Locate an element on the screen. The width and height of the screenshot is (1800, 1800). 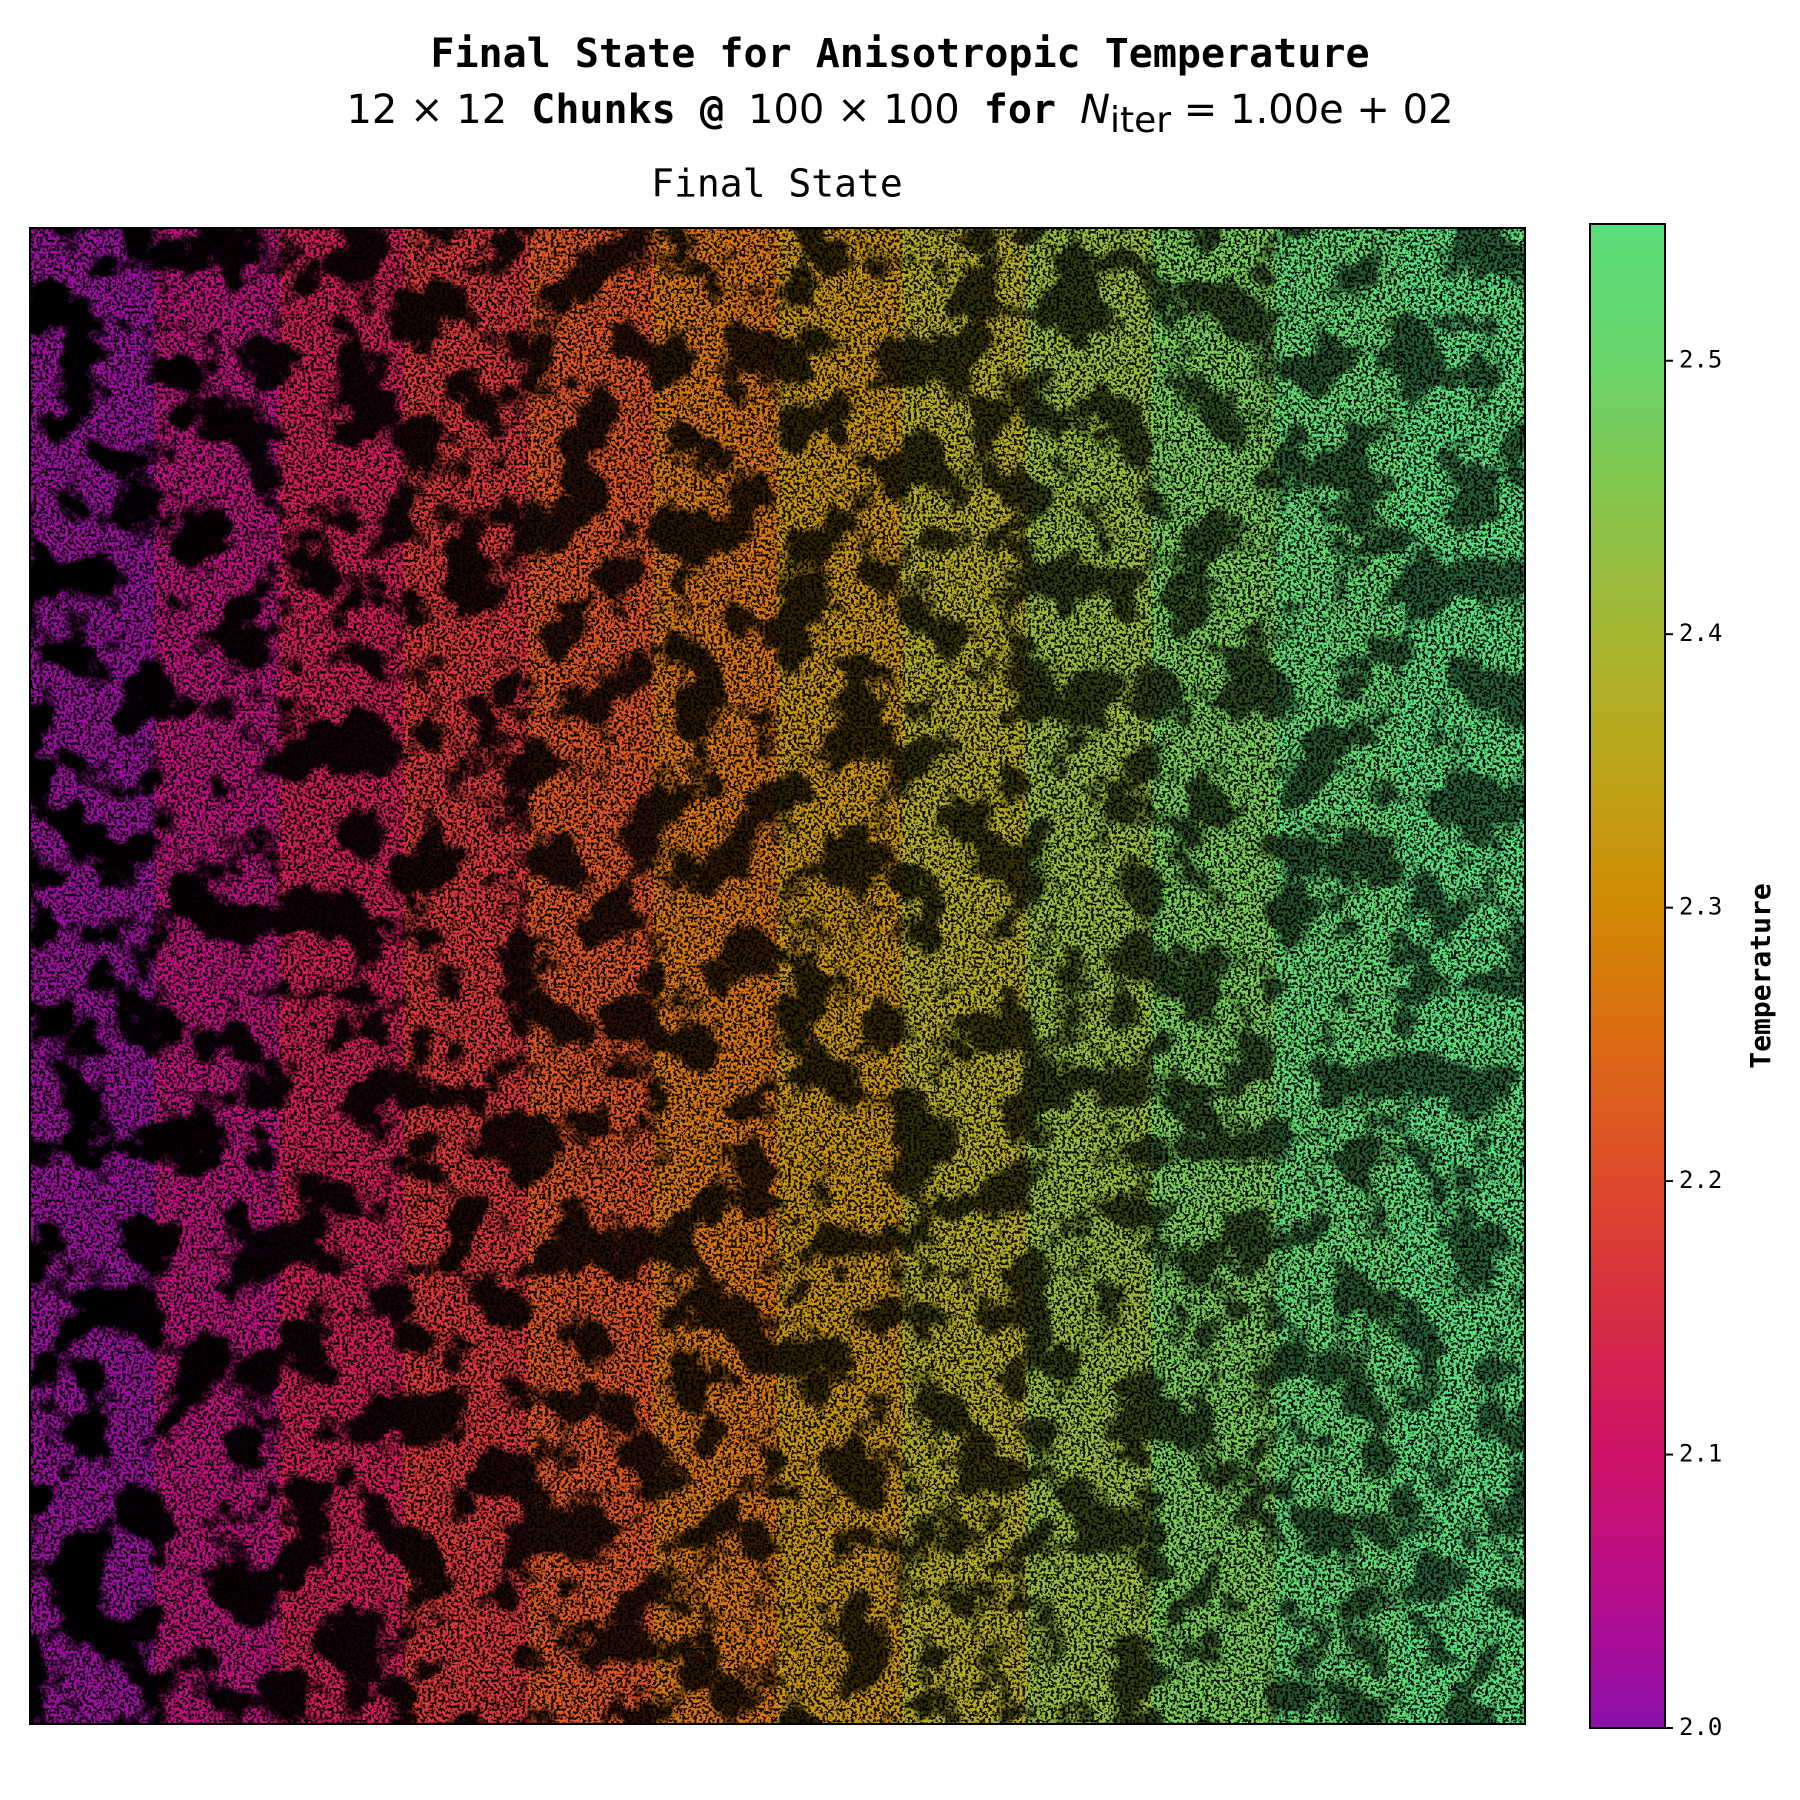
colorbar-fill is located at coordinates (1627, 976).